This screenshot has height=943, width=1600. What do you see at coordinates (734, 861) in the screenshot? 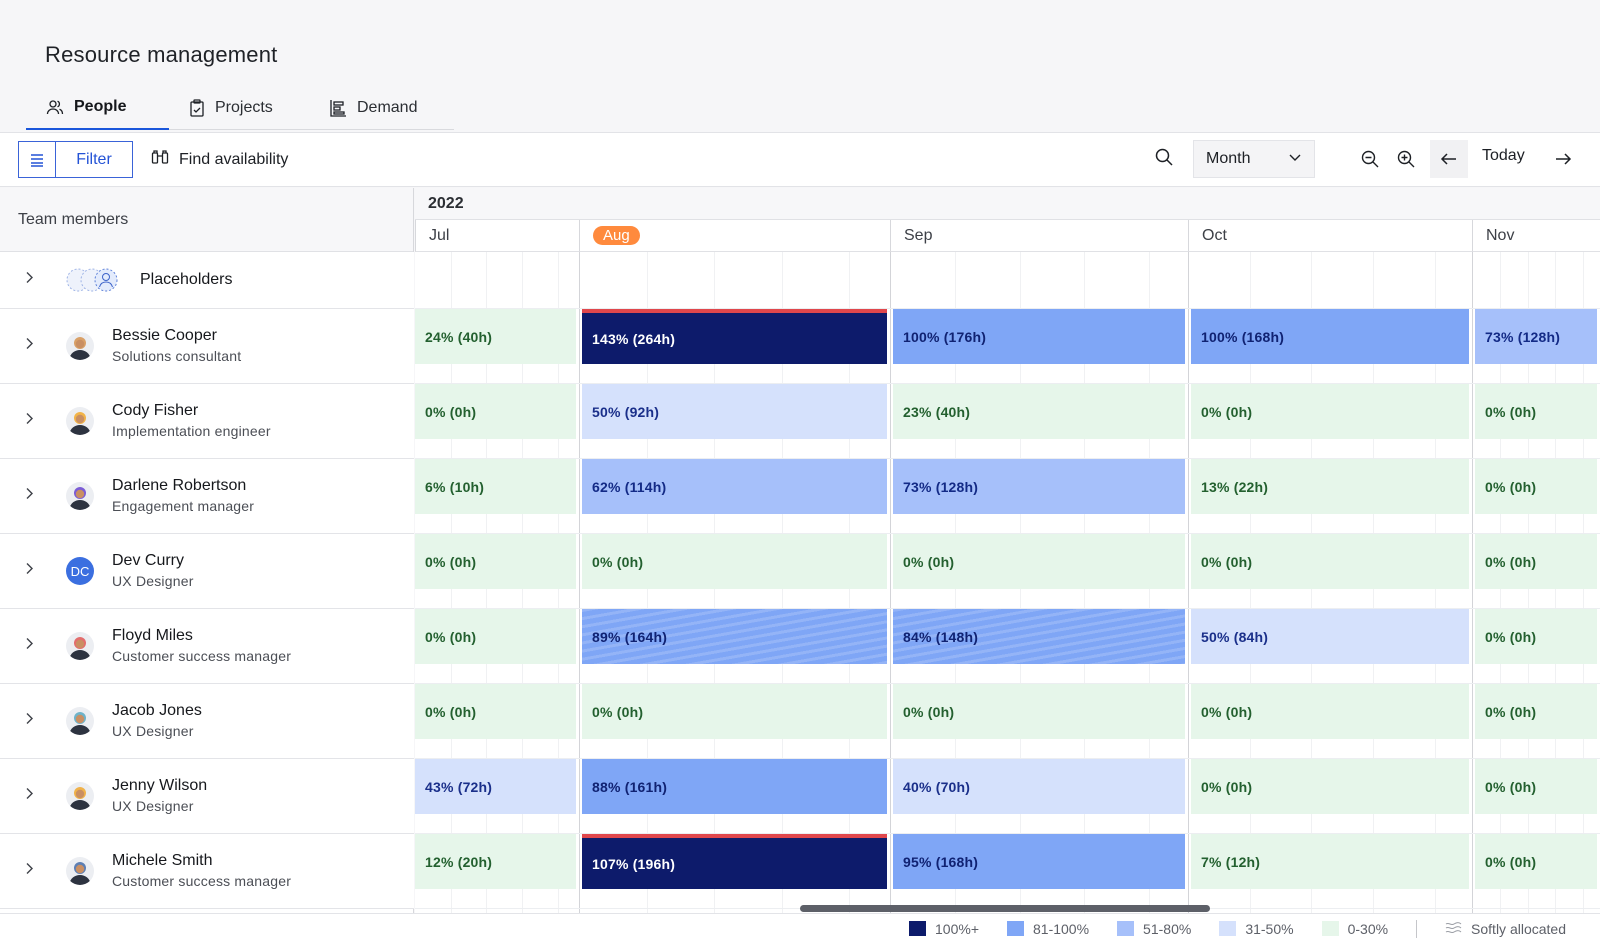
I see `allocation-cell: 107% (196h)` at bounding box center [734, 861].